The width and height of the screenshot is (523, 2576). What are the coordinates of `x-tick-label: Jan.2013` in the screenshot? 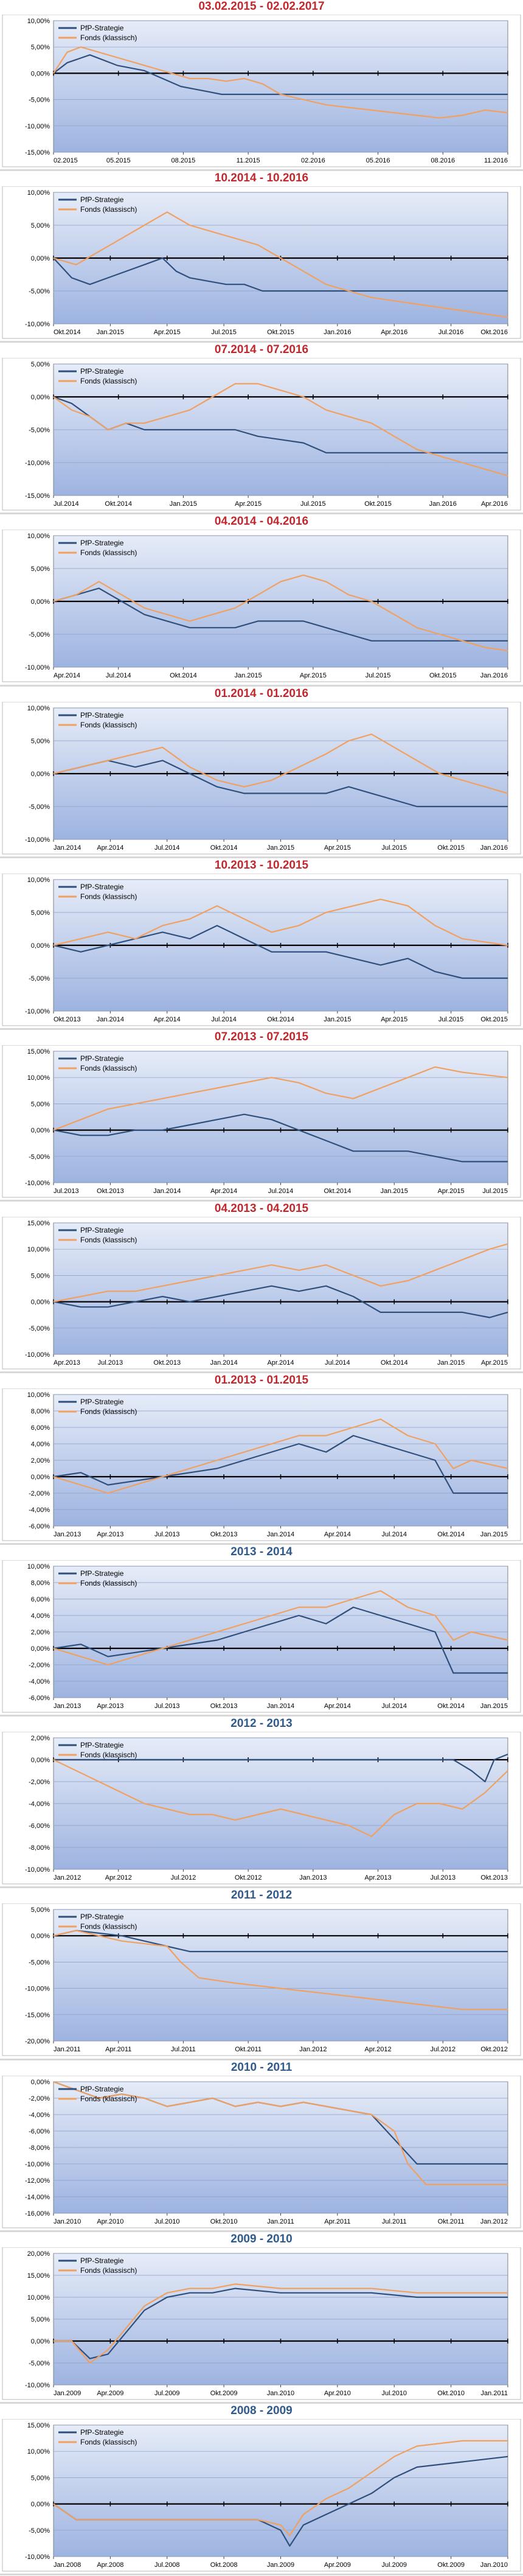 It's located at (68, 1535).